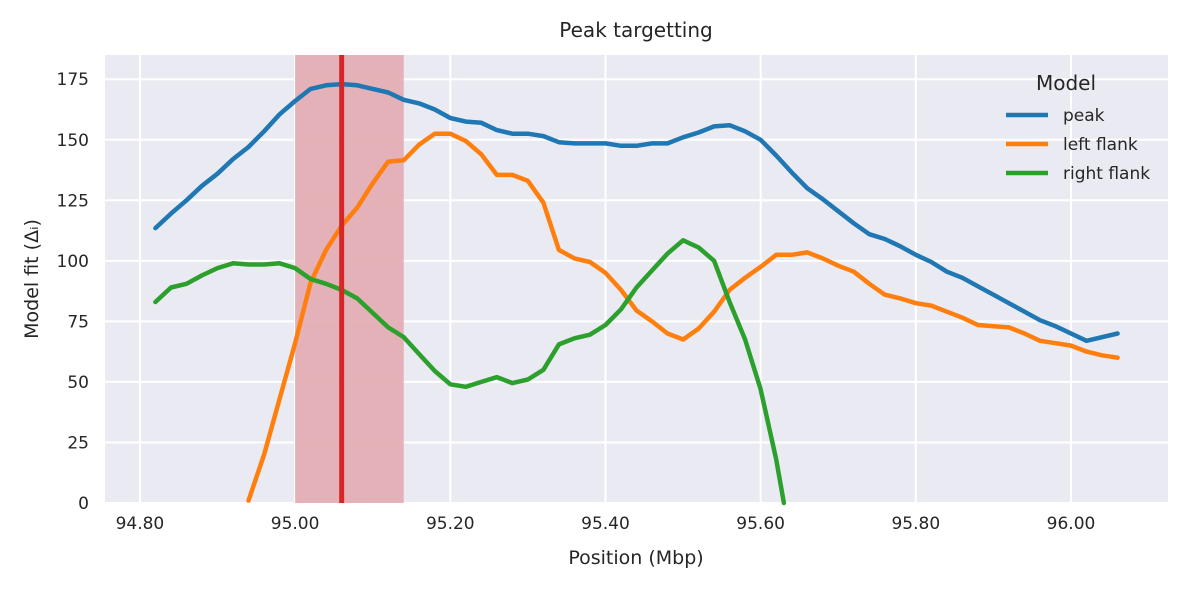 This screenshot has height=592, width=1188. Describe the element at coordinates (73, 201) in the screenshot. I see `y-tick-label: 125` at that location.